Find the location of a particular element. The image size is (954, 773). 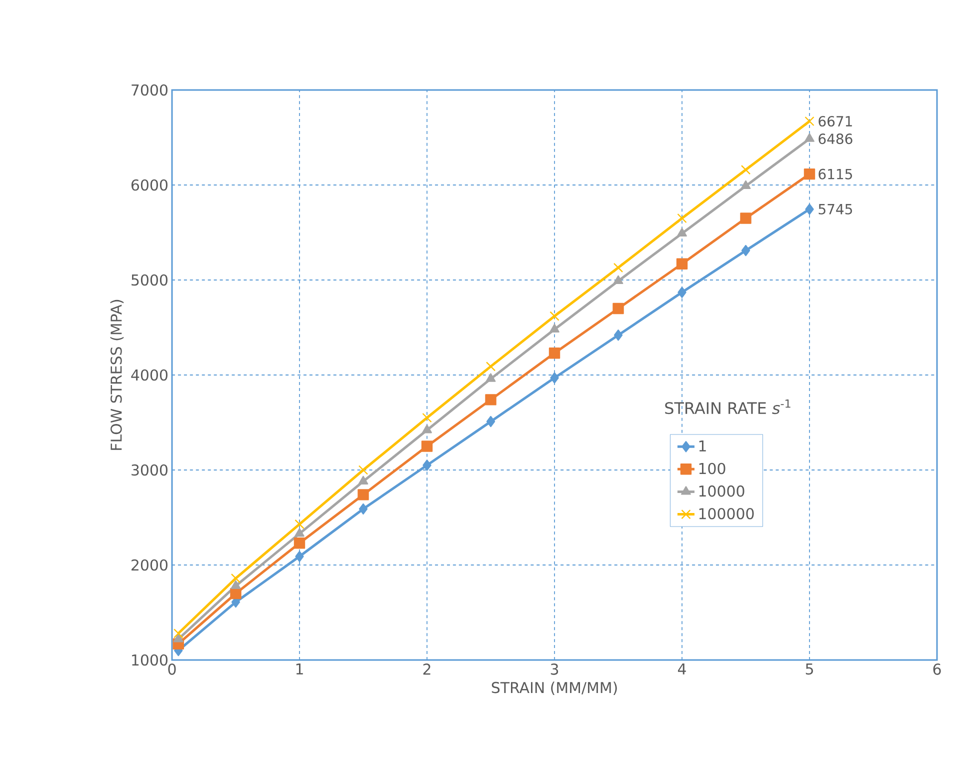

x-tick-label: 3 is located at coordinates (554, 669).